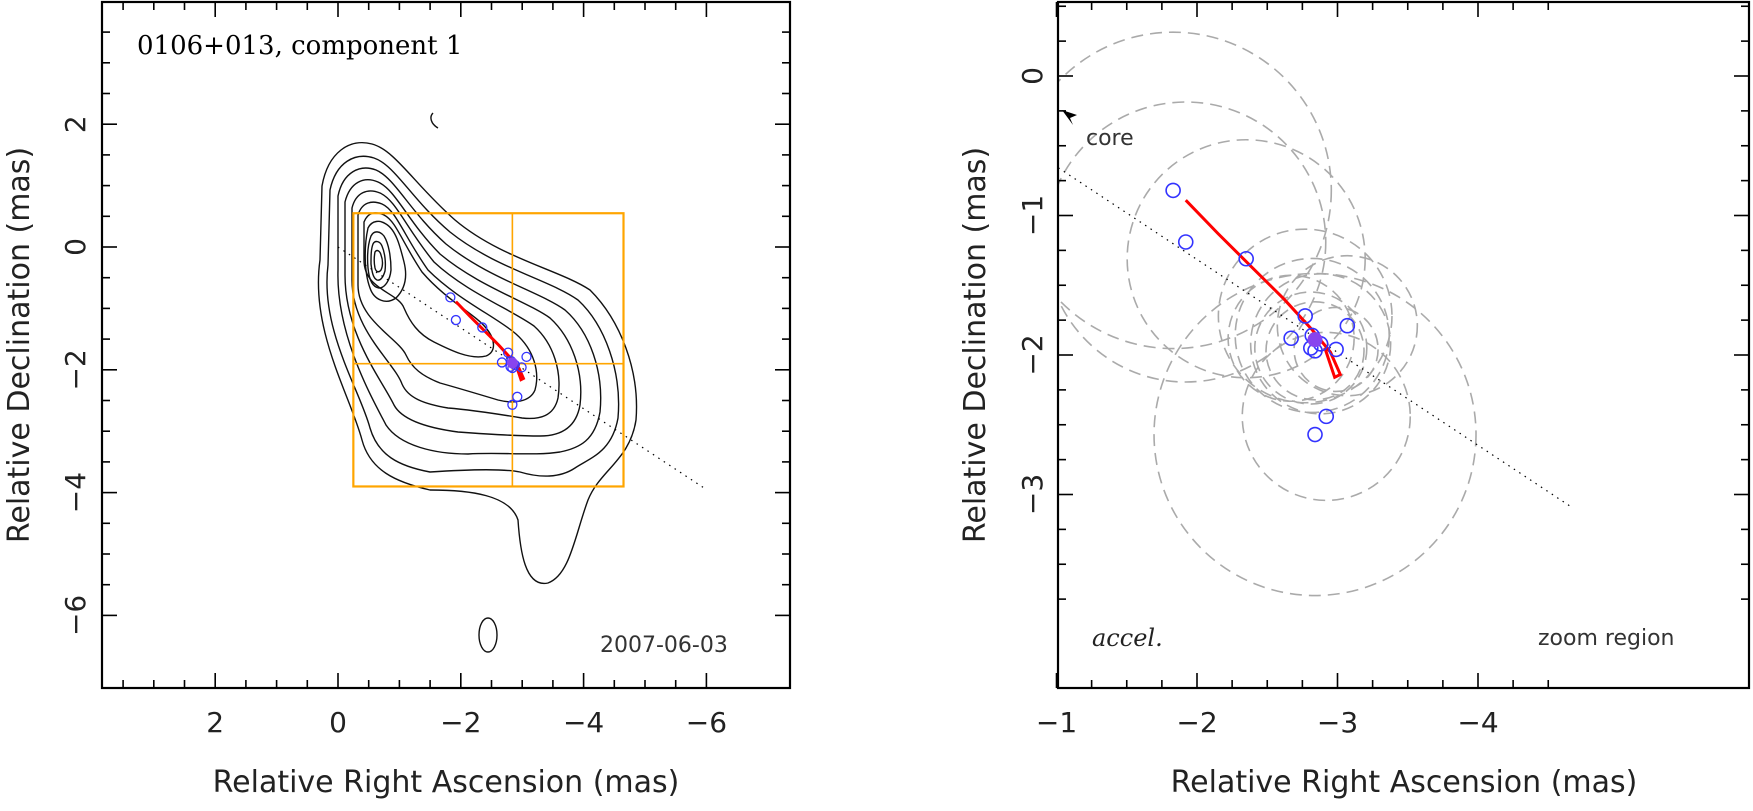 This screenshot has width=1753, height=811. I want to click on x-tick-label: 0, so click(338, 722).